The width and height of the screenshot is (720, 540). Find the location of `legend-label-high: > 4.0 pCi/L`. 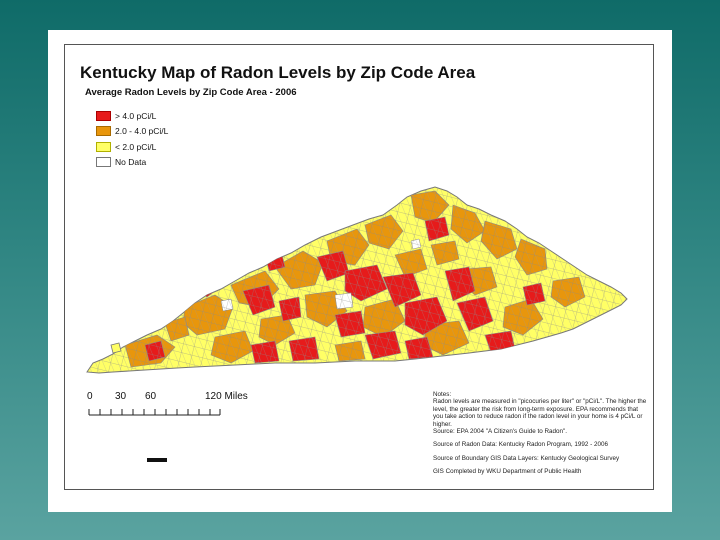

legend-label-high: > 4.0 pCi/L is located at coordinates (136, 115).